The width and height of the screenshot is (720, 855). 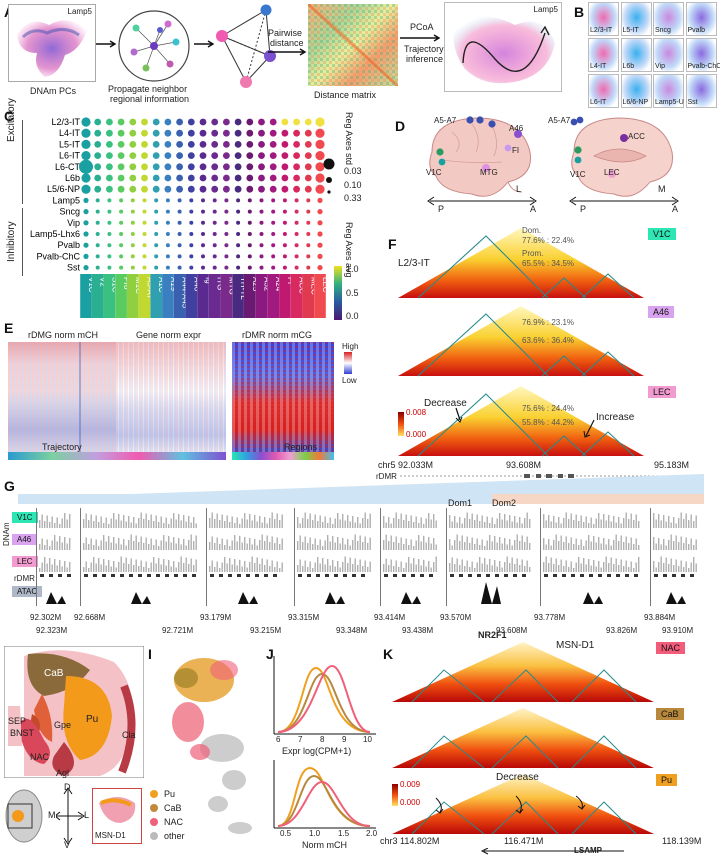 What do you see at coordinates (675, 209) in the screenshot?
I see `axis2-a: A` at bounding box center [675, 209].